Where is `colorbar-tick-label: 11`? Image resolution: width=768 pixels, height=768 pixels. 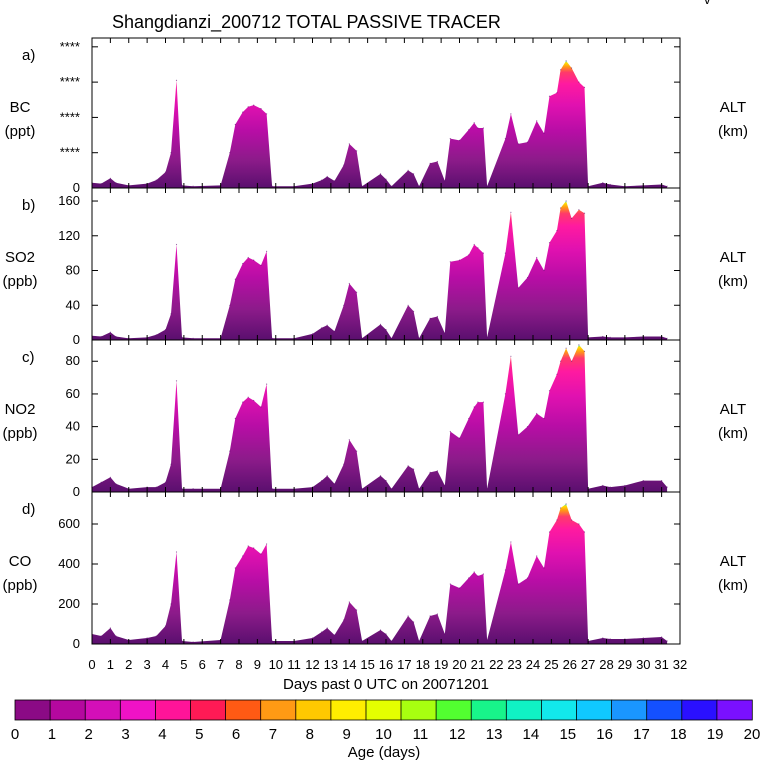
colorbar-tick-label: 11 is located at coordinates (421, 734).